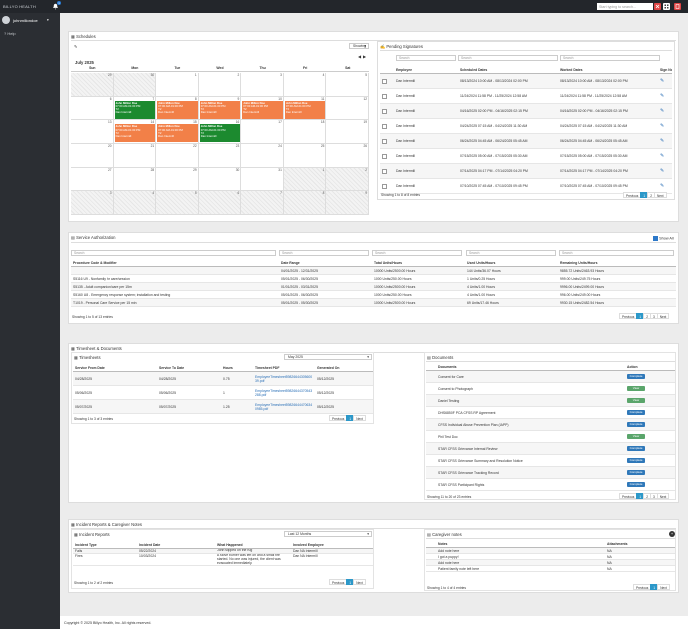 Image resolution: width=688 pixels, height=629 pixels. I want to click on bell-icon, so click(55, 6).